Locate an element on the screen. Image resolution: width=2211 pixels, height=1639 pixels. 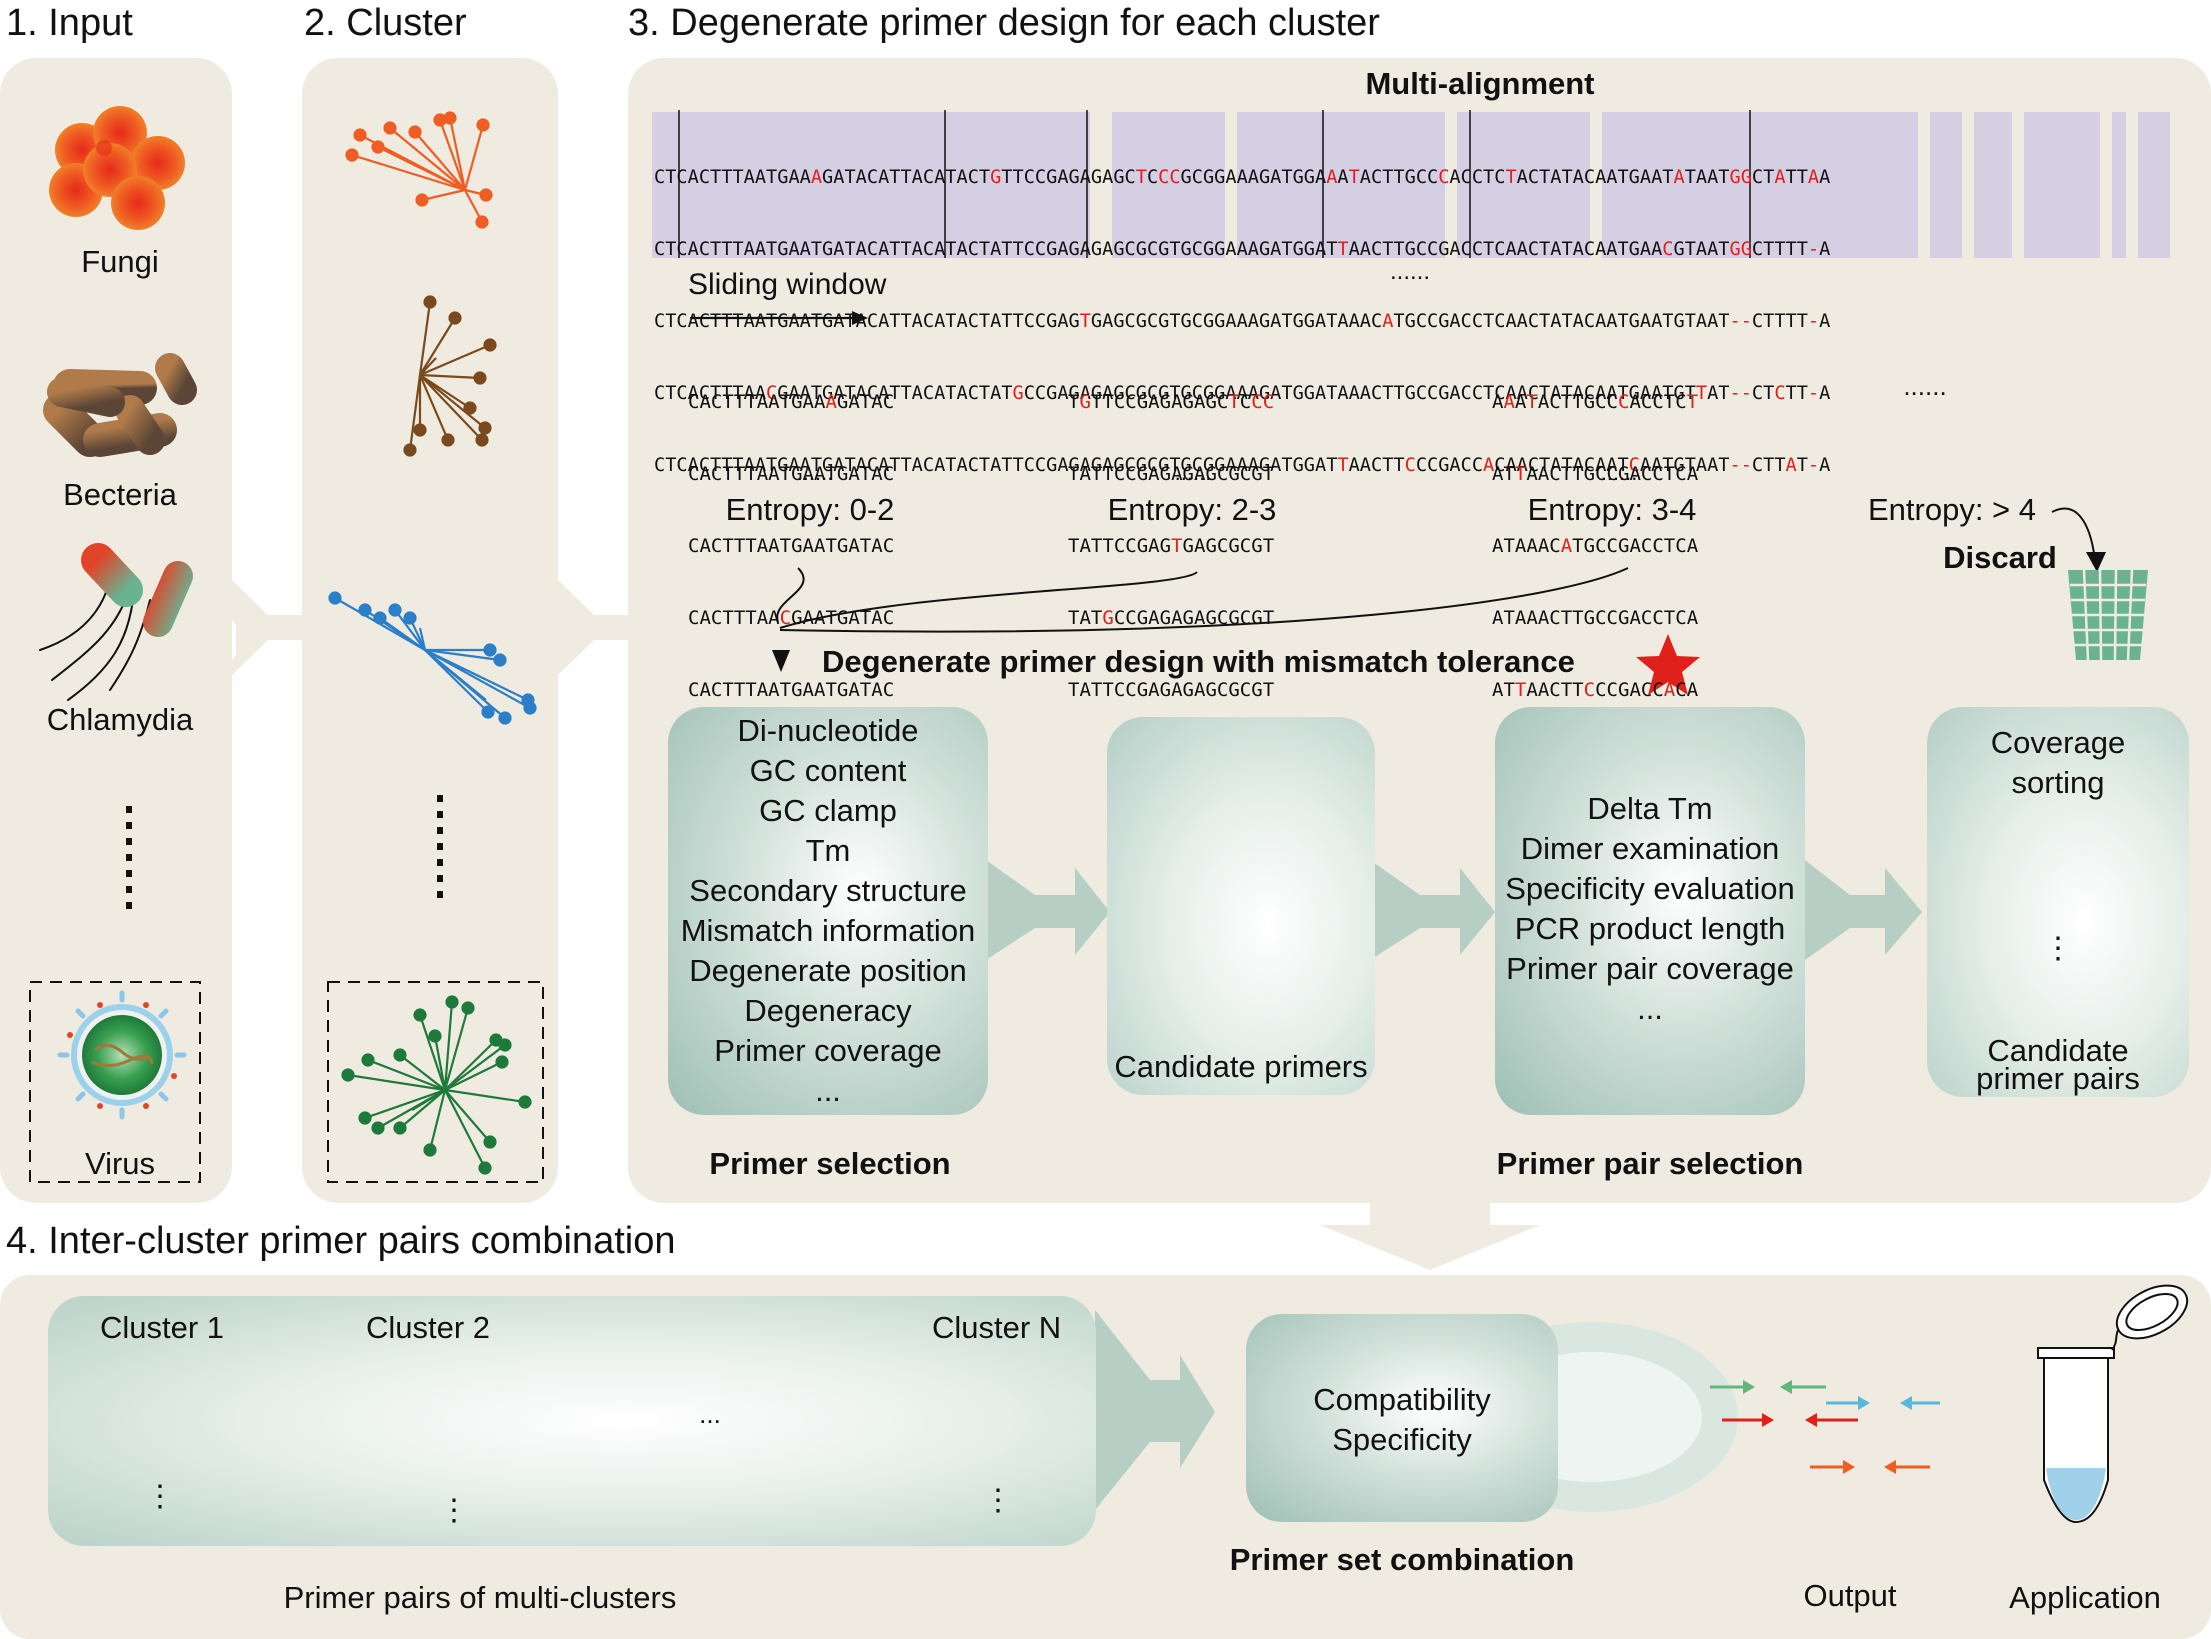
orange-cluster-tree is located at coordinates (419, 170).